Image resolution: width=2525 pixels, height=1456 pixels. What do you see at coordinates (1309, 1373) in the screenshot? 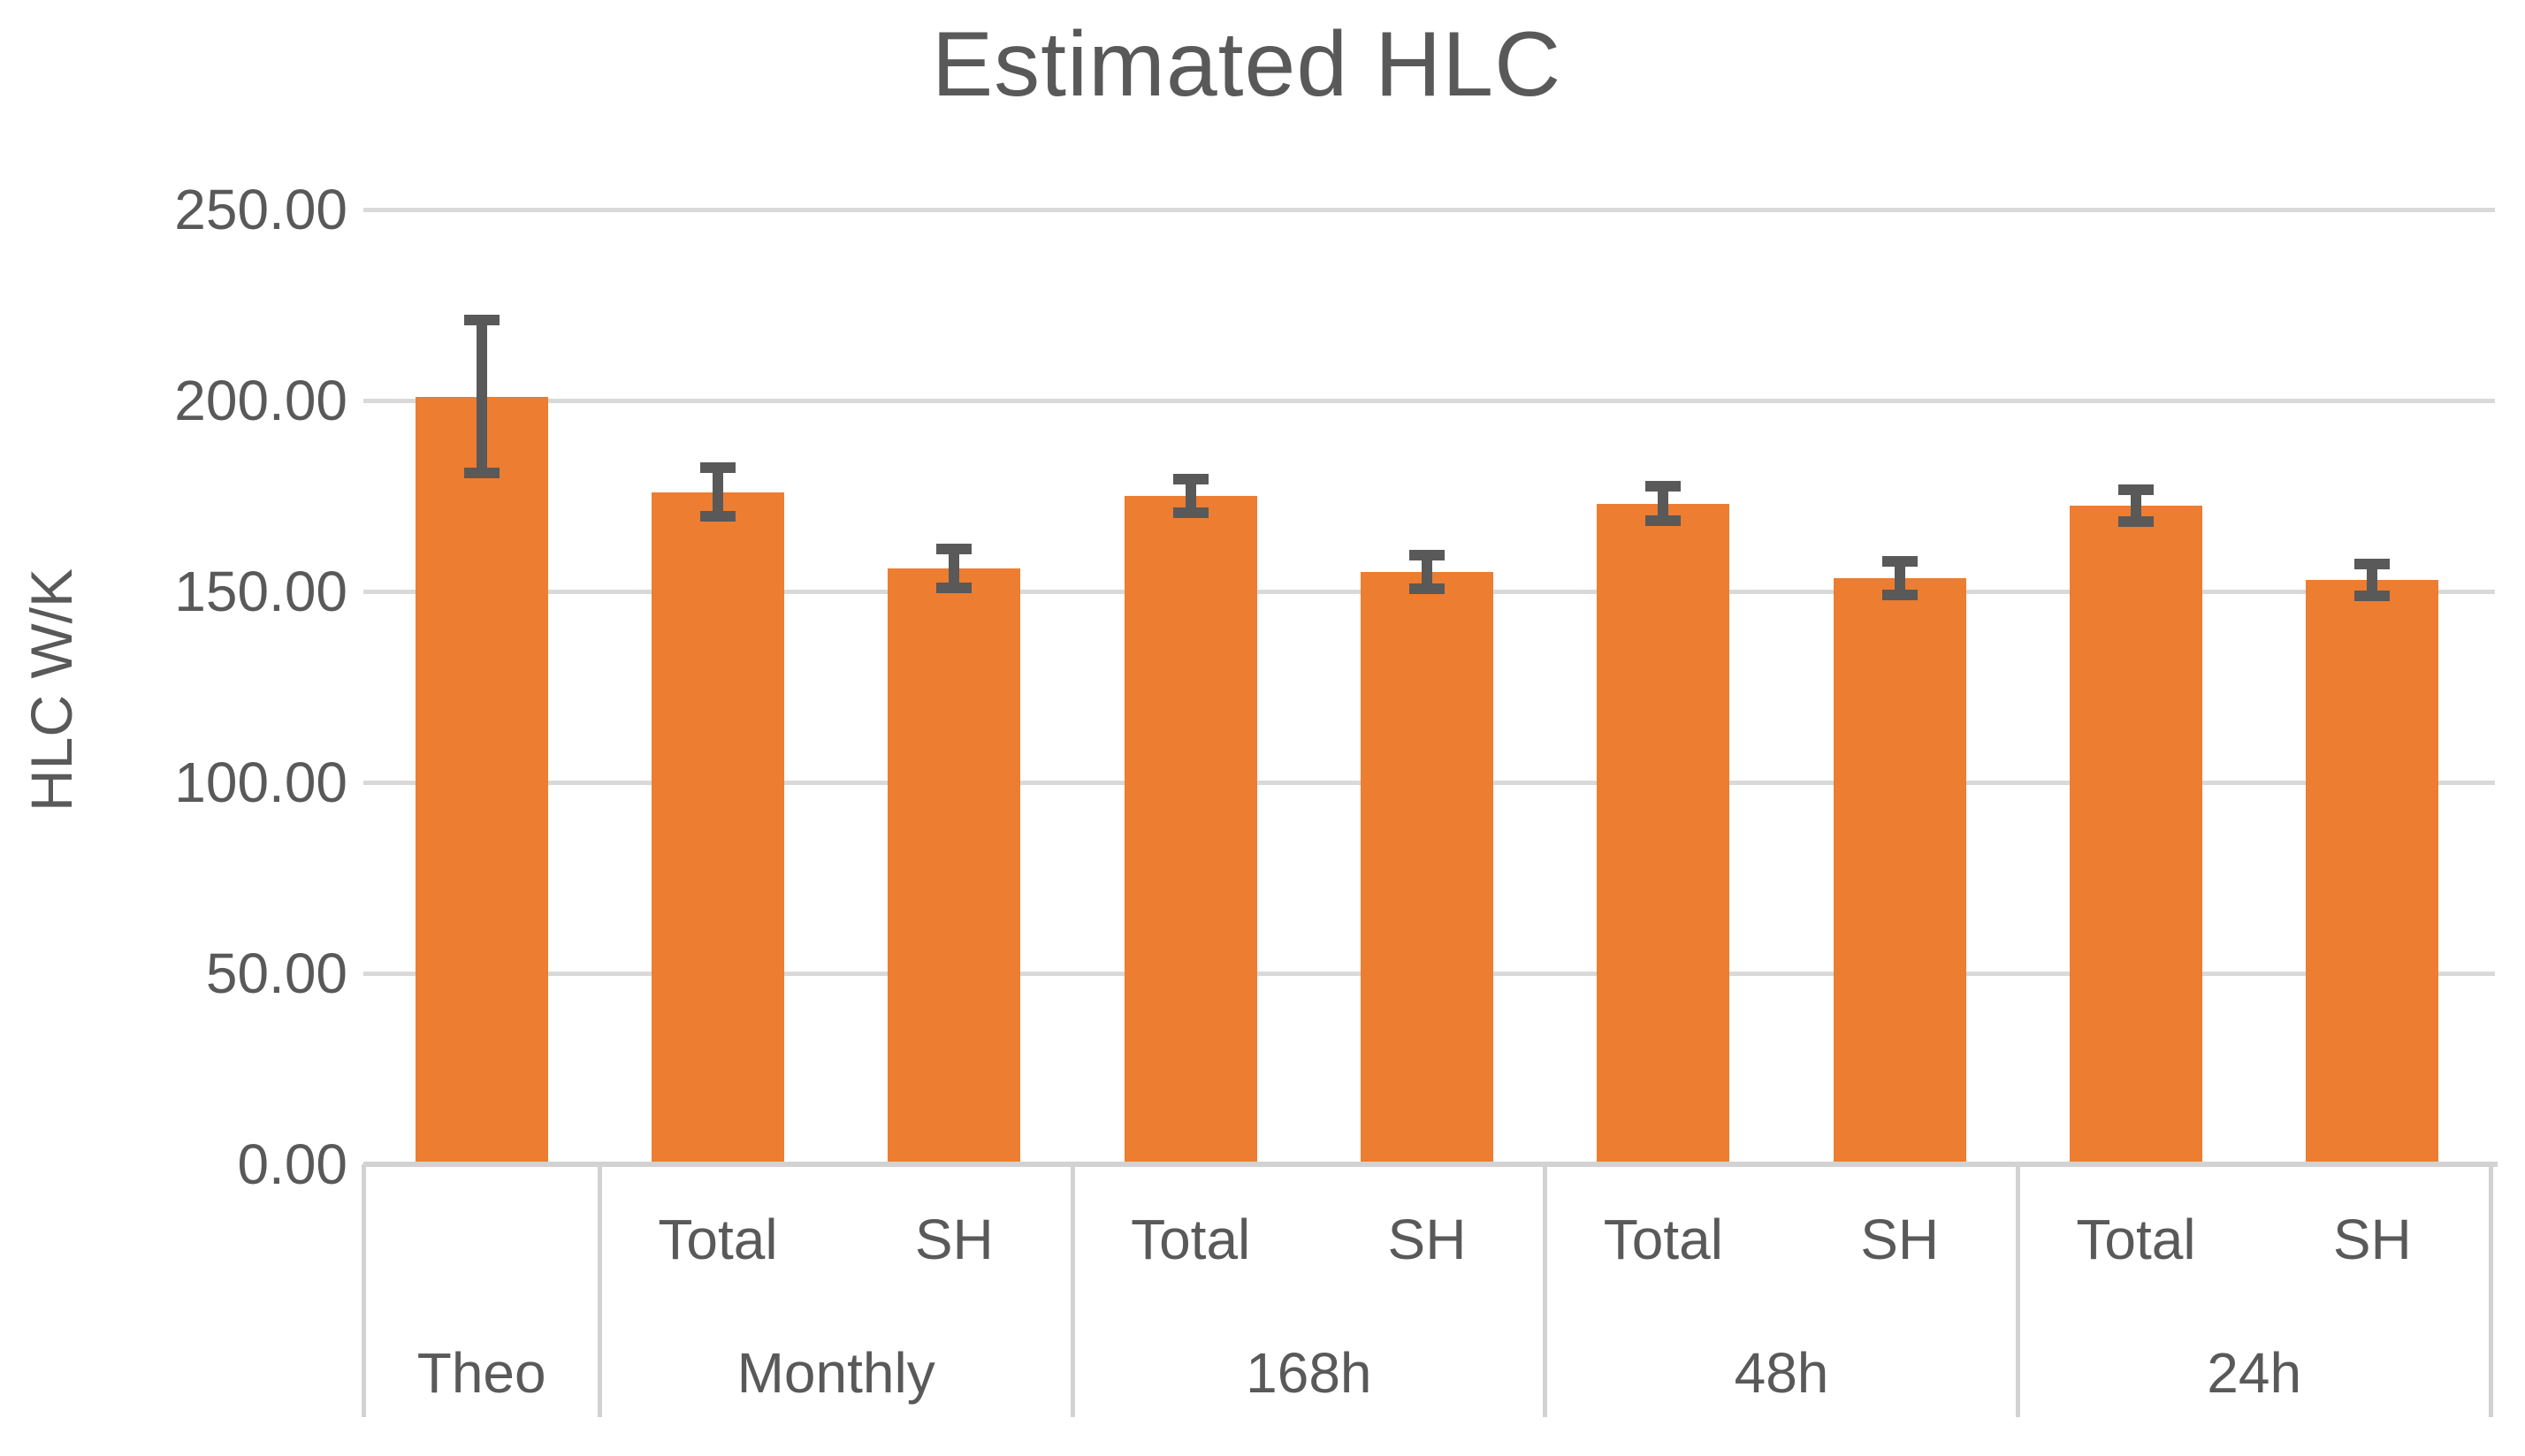
I see `x-group-label: 168h` at bounding box center [1309, 1373].